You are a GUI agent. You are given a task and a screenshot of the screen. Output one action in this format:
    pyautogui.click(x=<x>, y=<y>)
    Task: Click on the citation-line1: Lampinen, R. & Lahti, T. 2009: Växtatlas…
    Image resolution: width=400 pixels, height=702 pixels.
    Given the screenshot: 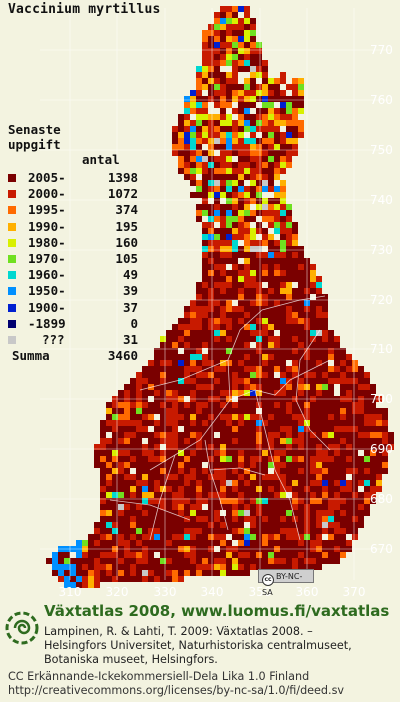 What is the action you would take?
    pyautogui.click(x=178, y=631)
    